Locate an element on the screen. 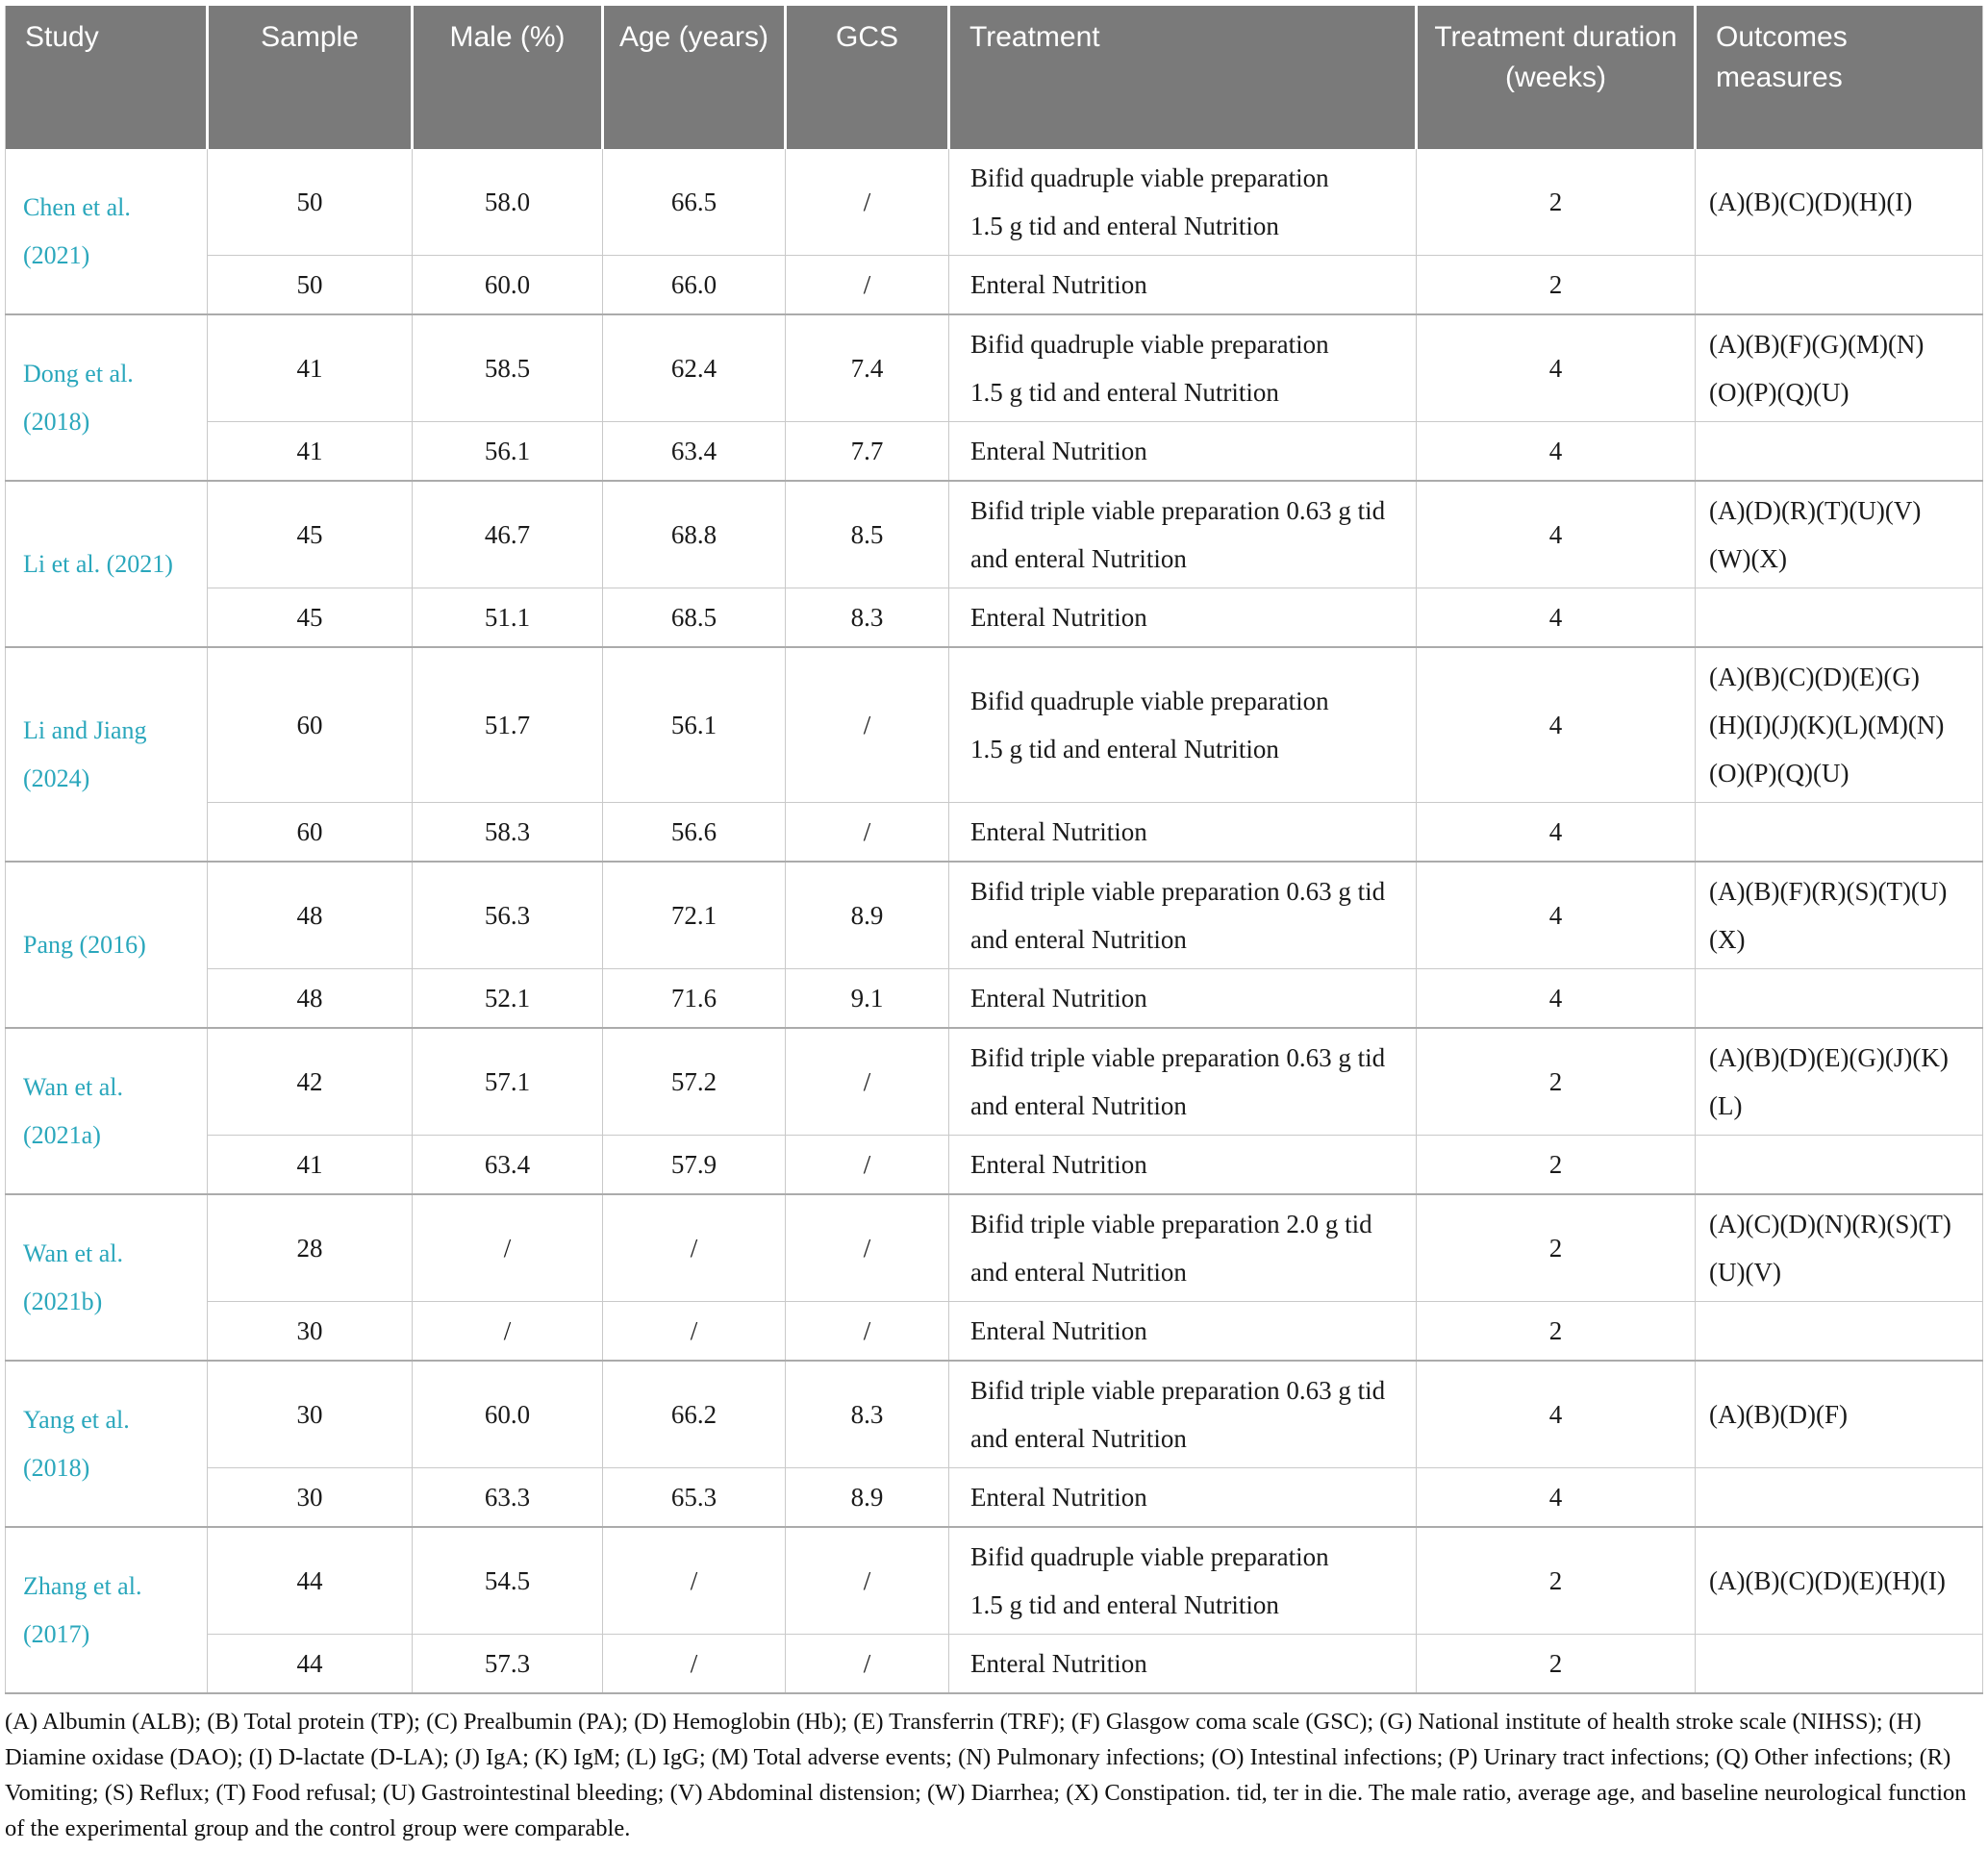 The height and width of the screenshot is (1851, 1988). sample-value: 28 is located at coordinates (310, 1247).